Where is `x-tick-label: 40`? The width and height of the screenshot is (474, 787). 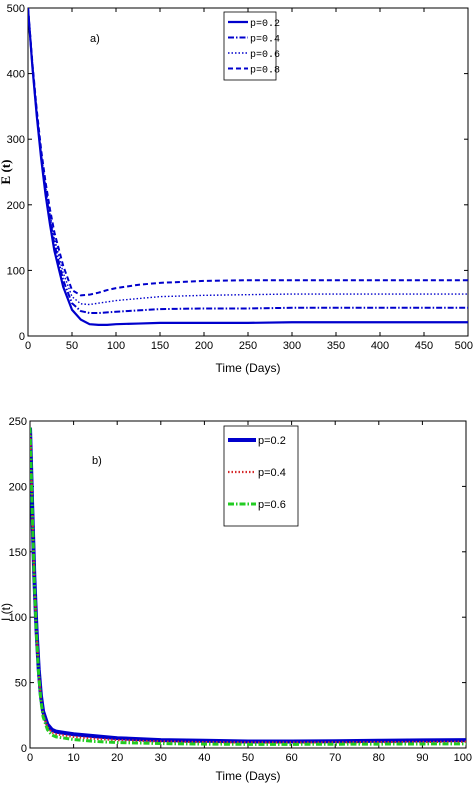 x-tick-label: 40 is located at coordinates (204, 758).